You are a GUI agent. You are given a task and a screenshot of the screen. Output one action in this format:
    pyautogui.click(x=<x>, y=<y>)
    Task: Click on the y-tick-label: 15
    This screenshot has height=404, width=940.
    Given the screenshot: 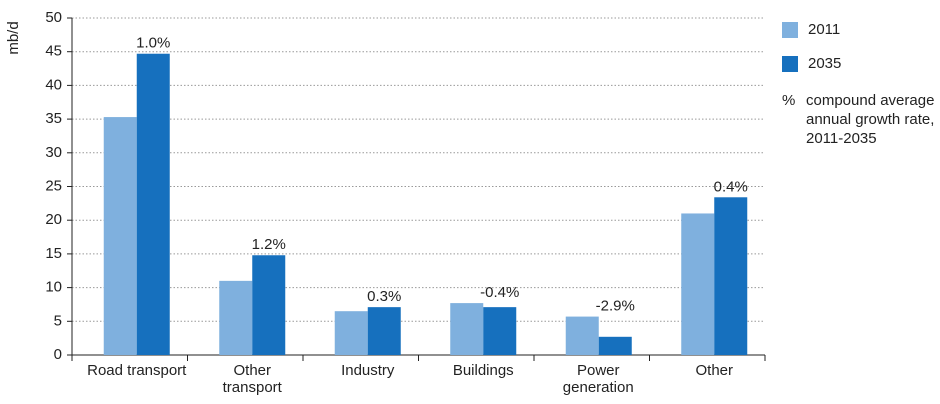 What is the action you would take?
    pyautogui.click(x=53, y=253)
    